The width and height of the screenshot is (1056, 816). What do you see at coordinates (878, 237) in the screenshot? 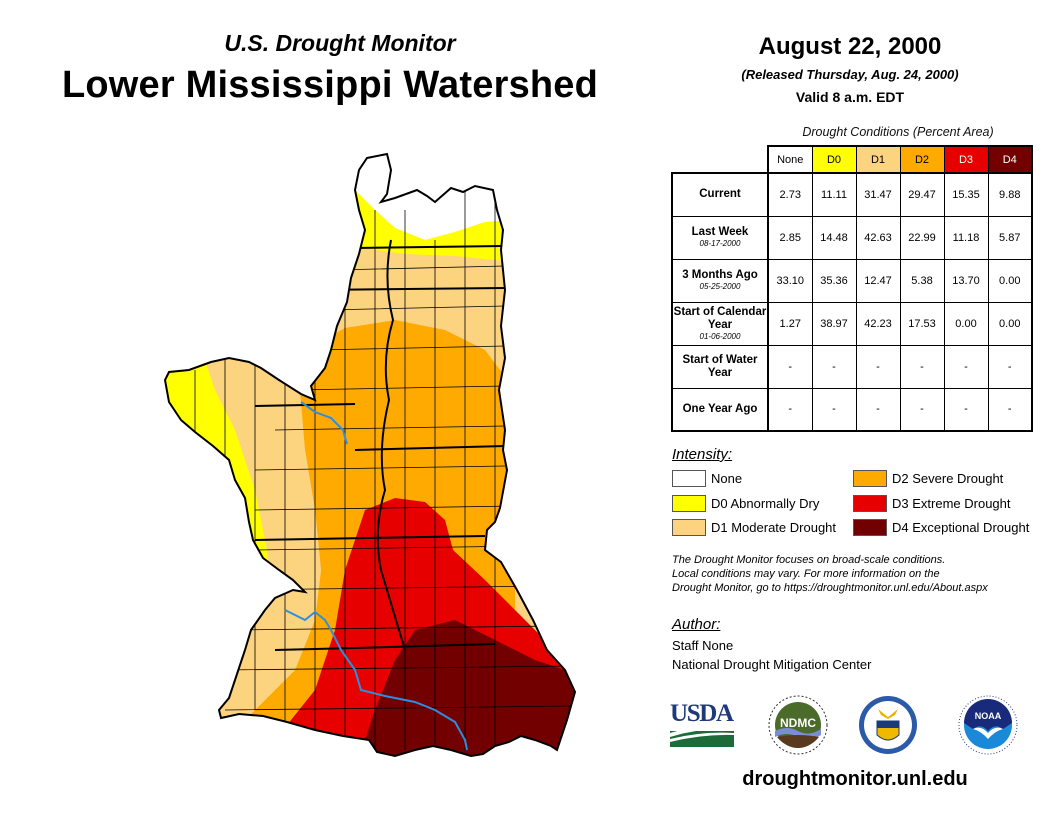
I see `cell-d1: 42.63` at bounding box center [878, 237].